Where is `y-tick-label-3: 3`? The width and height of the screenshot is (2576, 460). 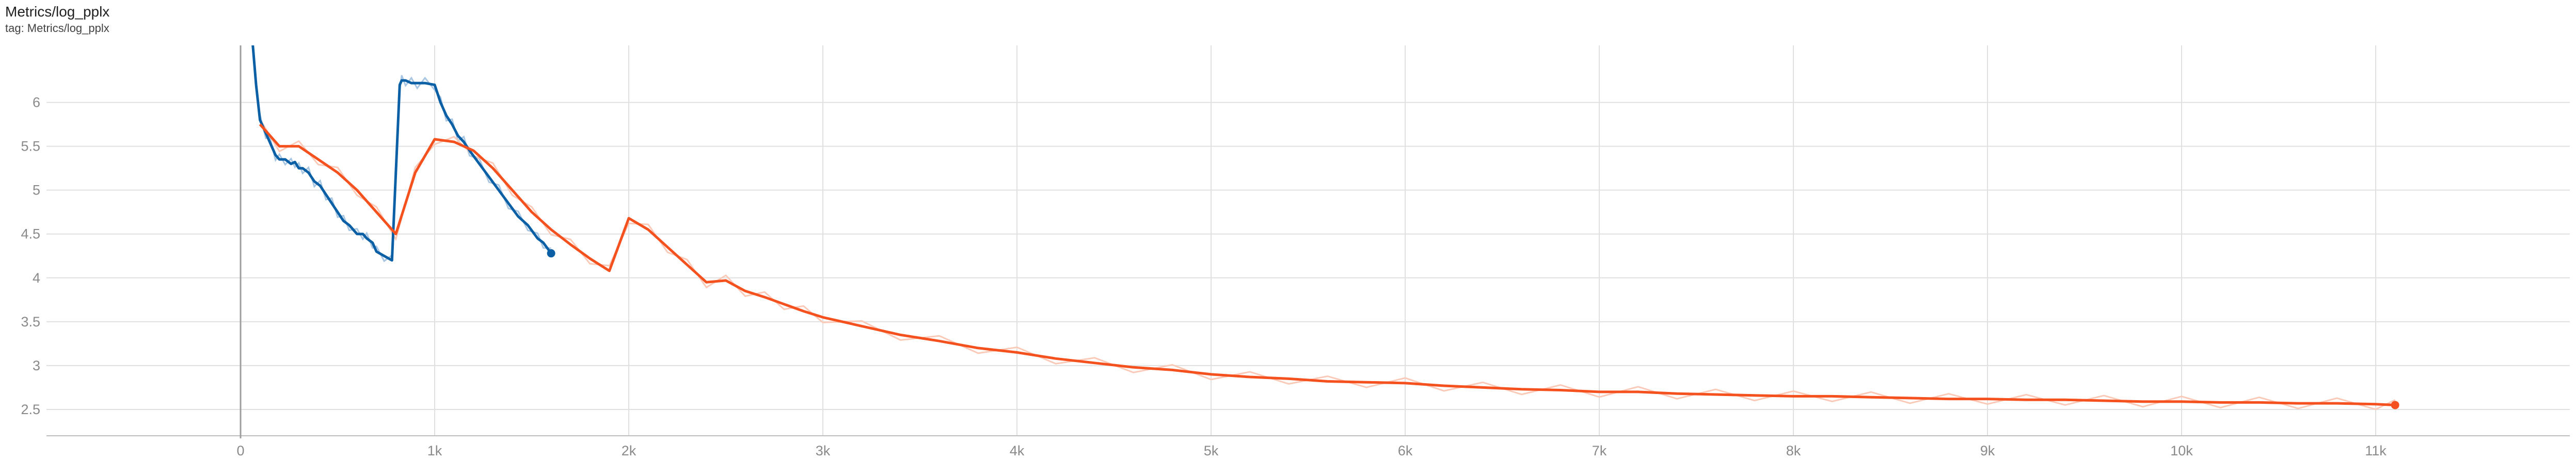 y-tick-label-3: 3 is located at coordinates (36, 365).